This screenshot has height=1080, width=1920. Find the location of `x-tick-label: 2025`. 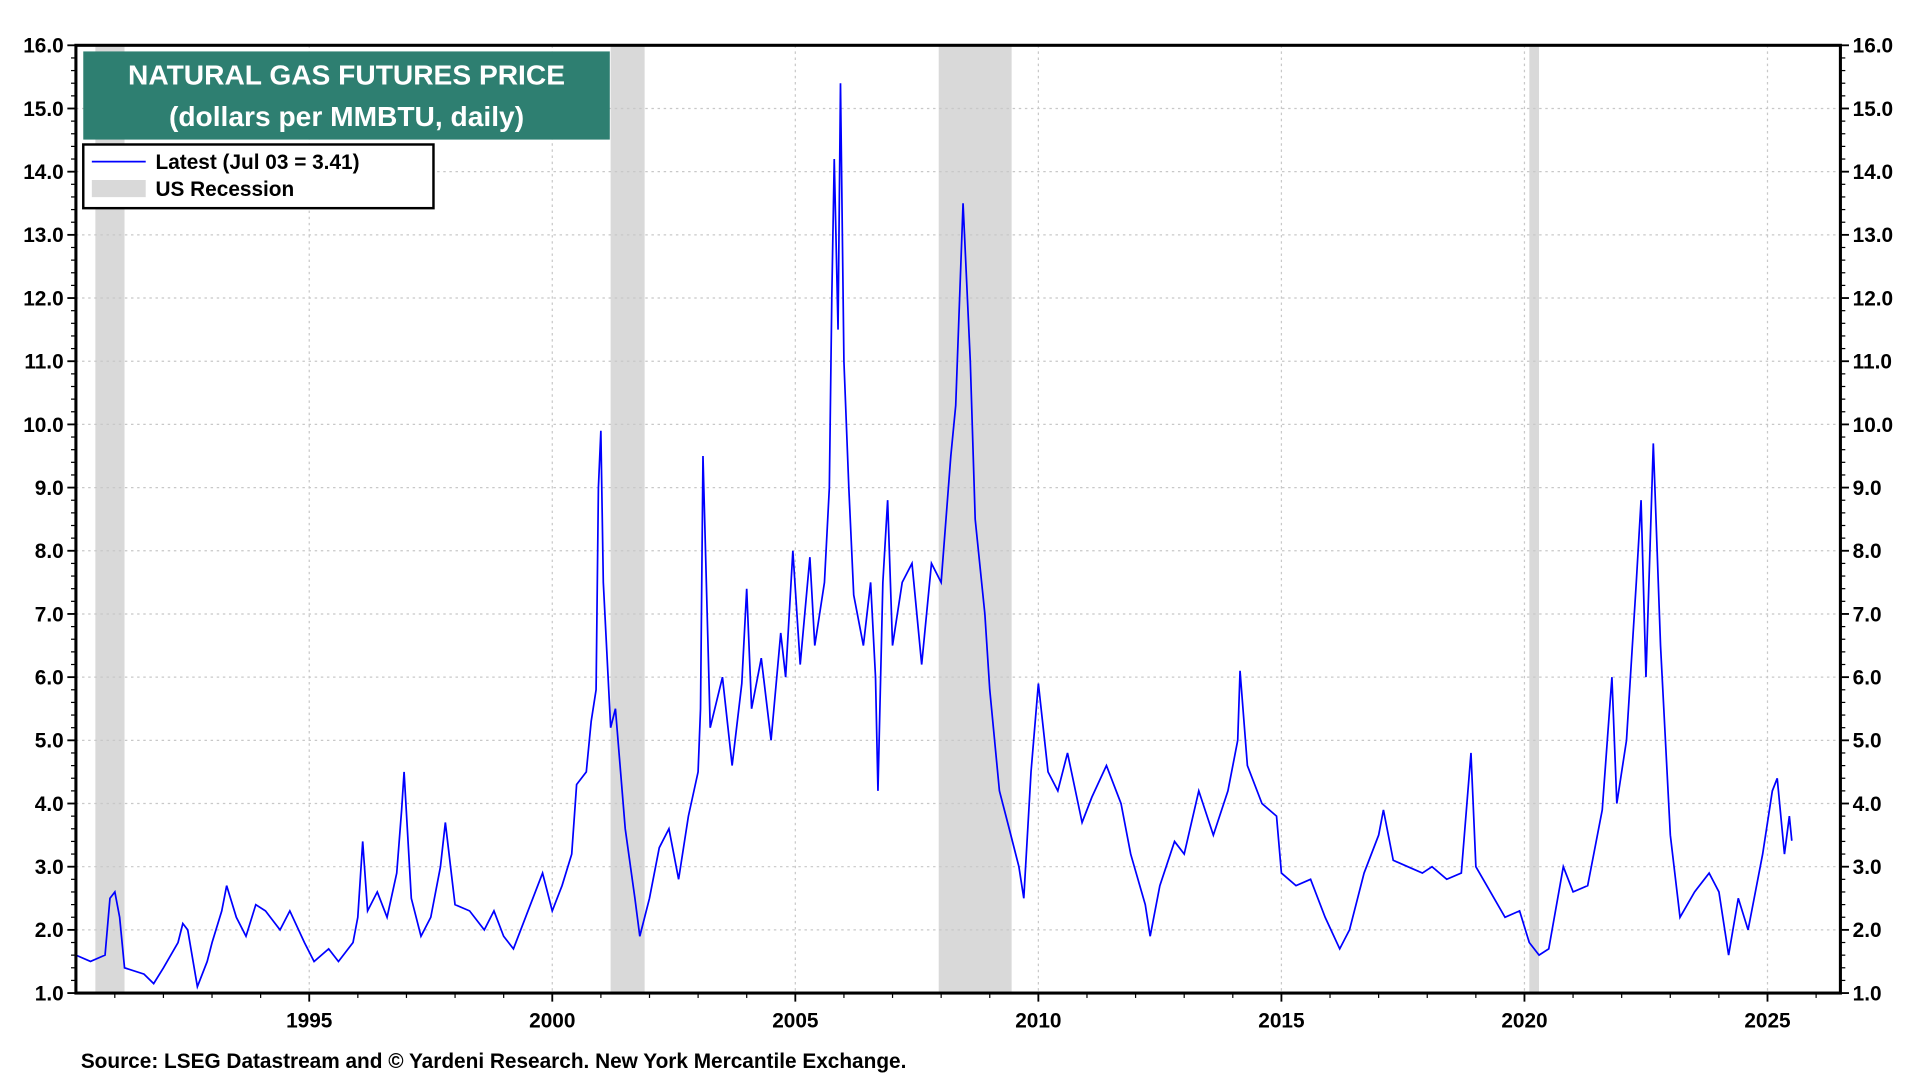

x-tick-label: 2025 is located at coordinates (1767, 1020).